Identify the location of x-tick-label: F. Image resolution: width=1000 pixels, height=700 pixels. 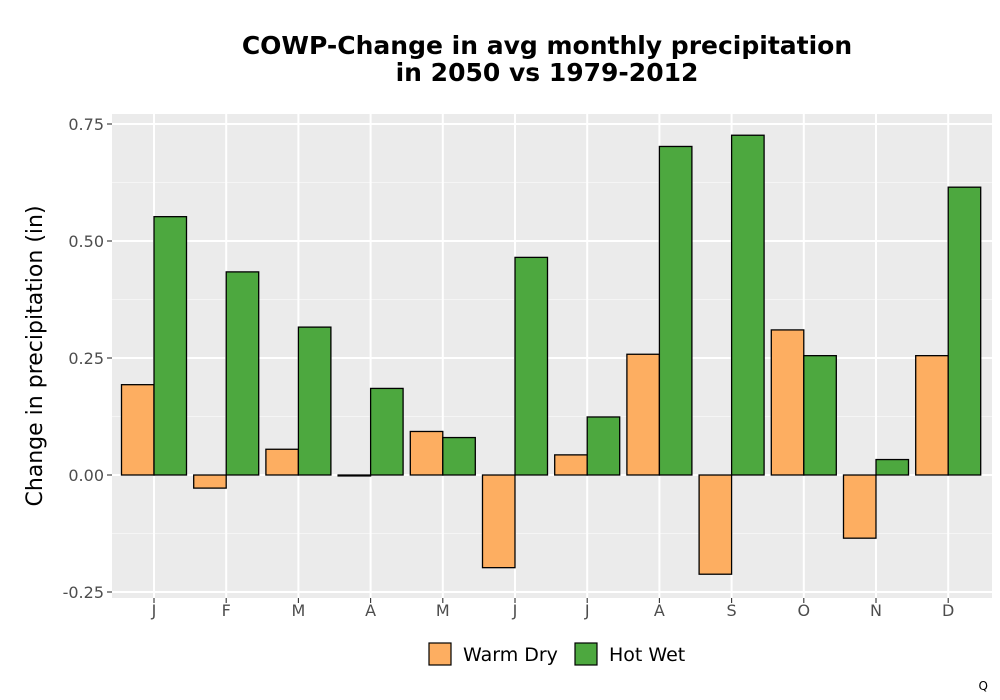
(226, 610).